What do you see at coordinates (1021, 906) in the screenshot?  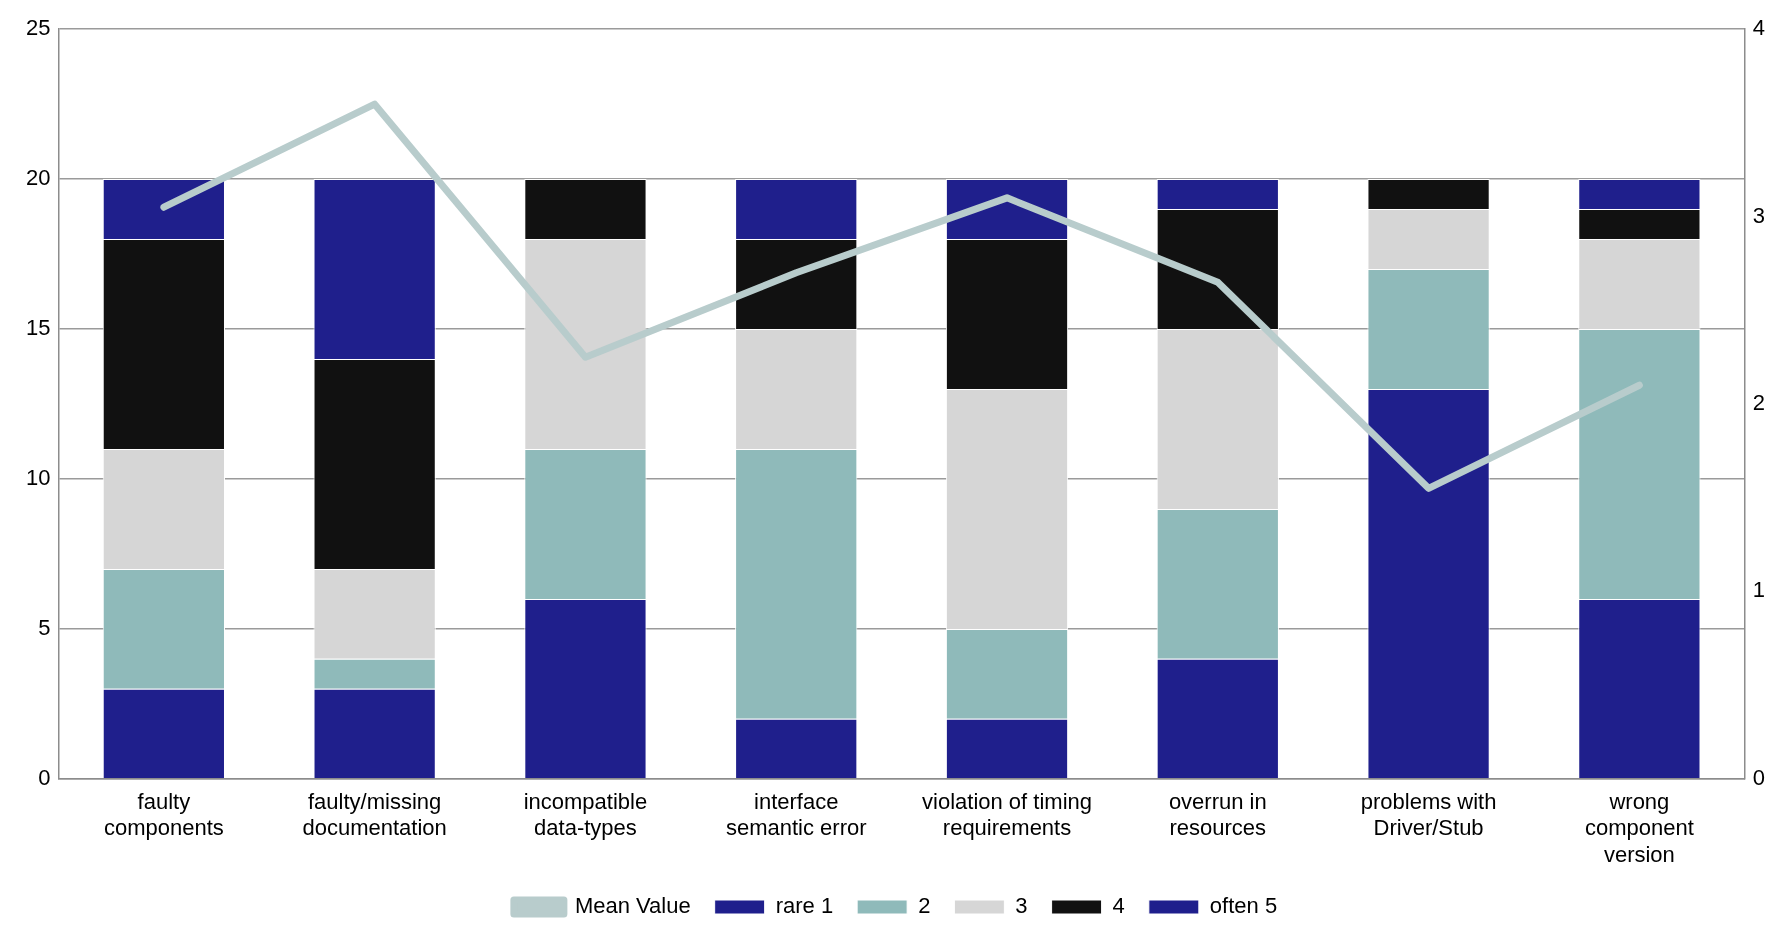 I see `legend-label: 3` at bounding box center [1021, 906].